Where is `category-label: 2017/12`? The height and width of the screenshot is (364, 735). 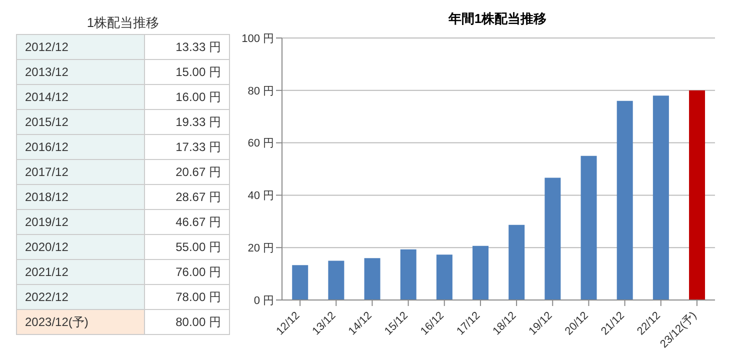
category-label: 2017/12 is located at coordinates (80, 172).